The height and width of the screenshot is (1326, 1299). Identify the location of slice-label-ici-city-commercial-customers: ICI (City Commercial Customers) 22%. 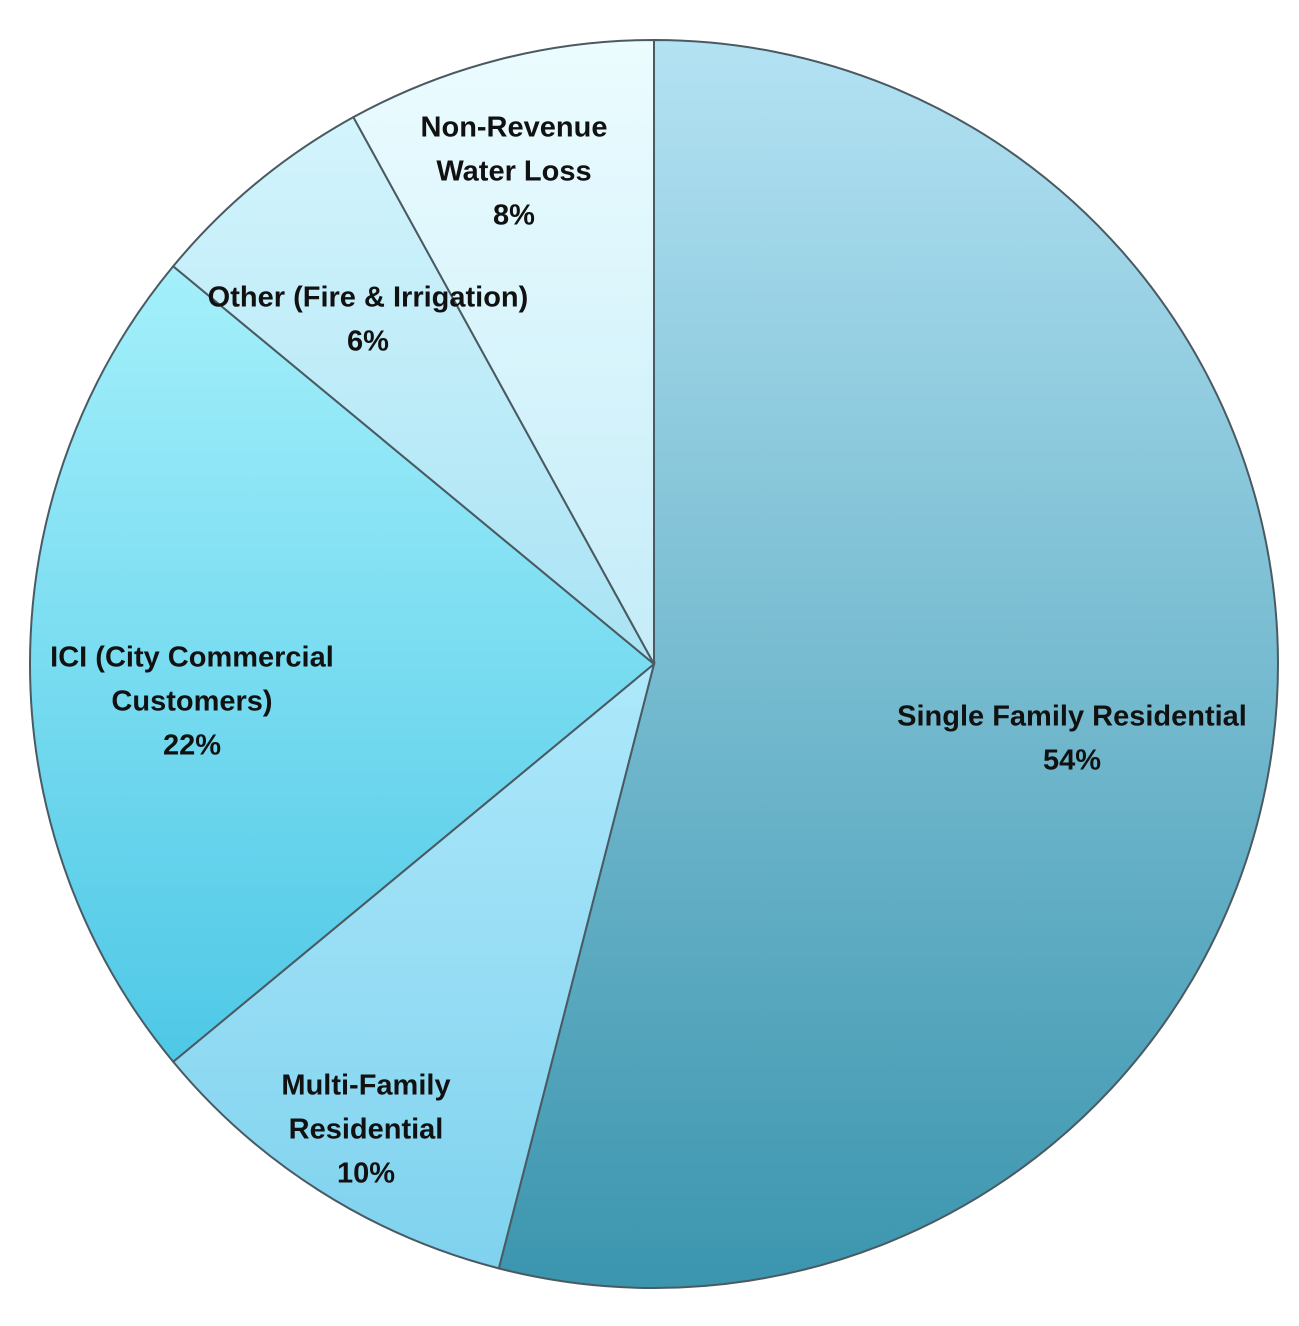
(192, 702).